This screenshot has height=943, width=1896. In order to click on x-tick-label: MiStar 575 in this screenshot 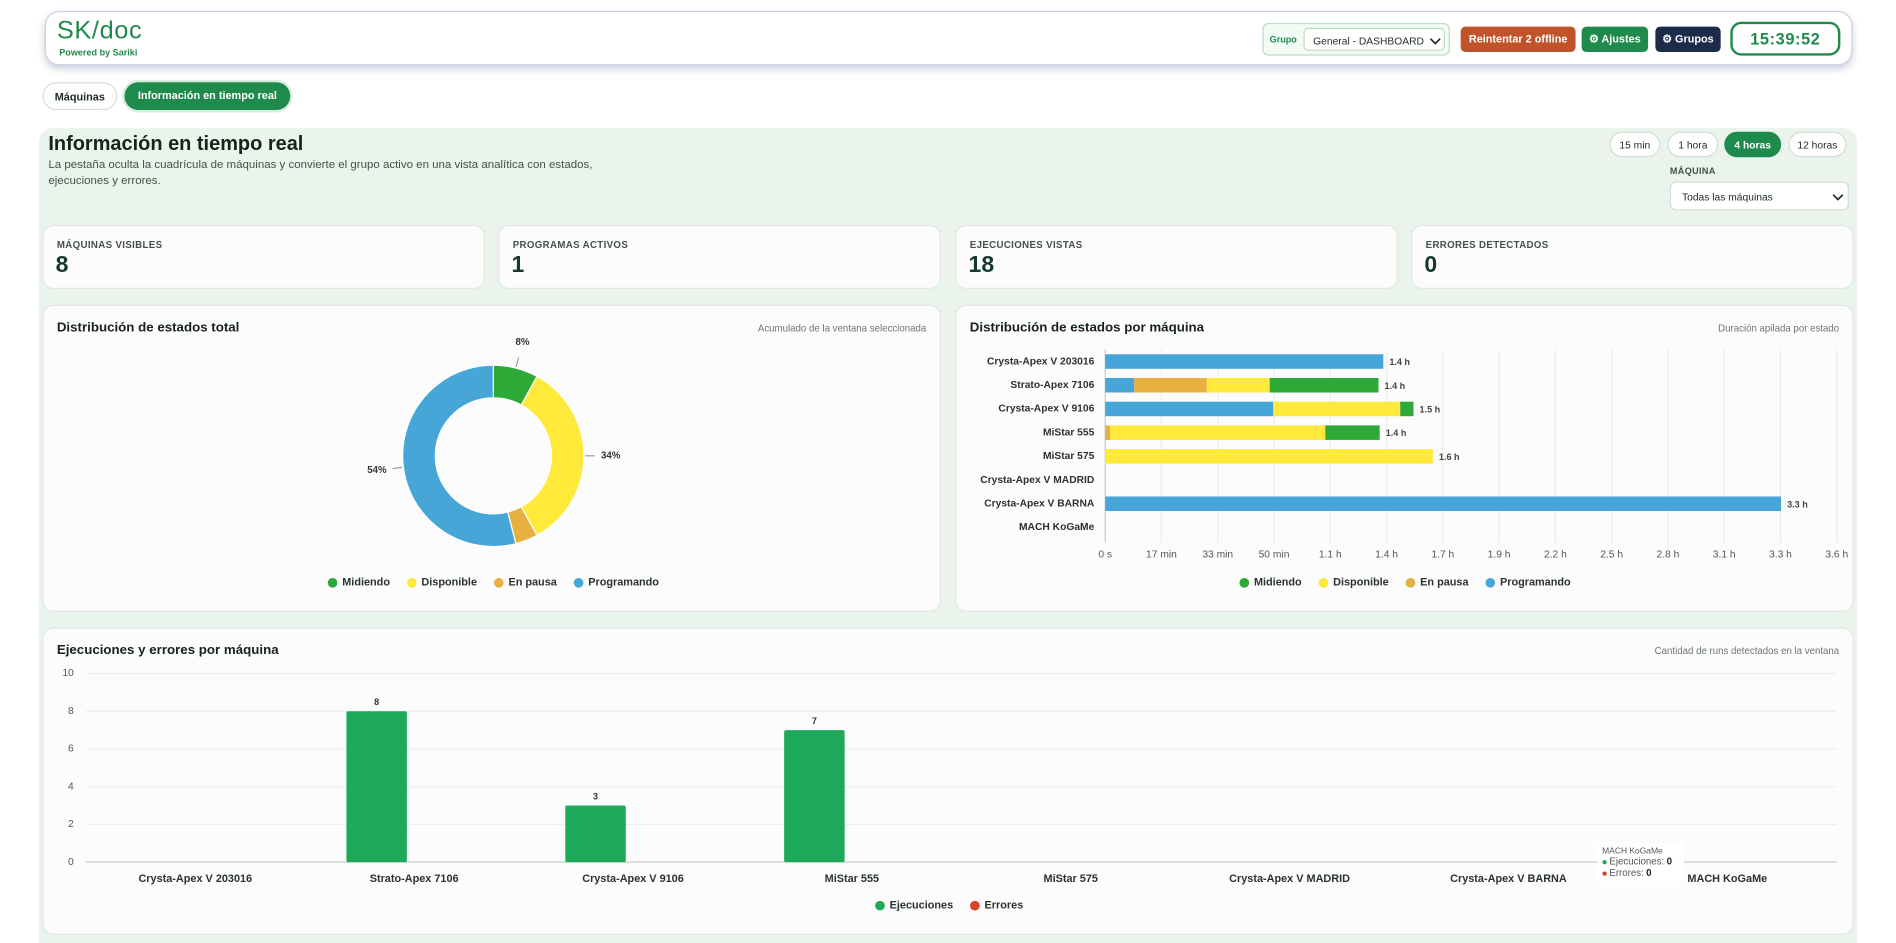, I will do `click(1071, 879)`.